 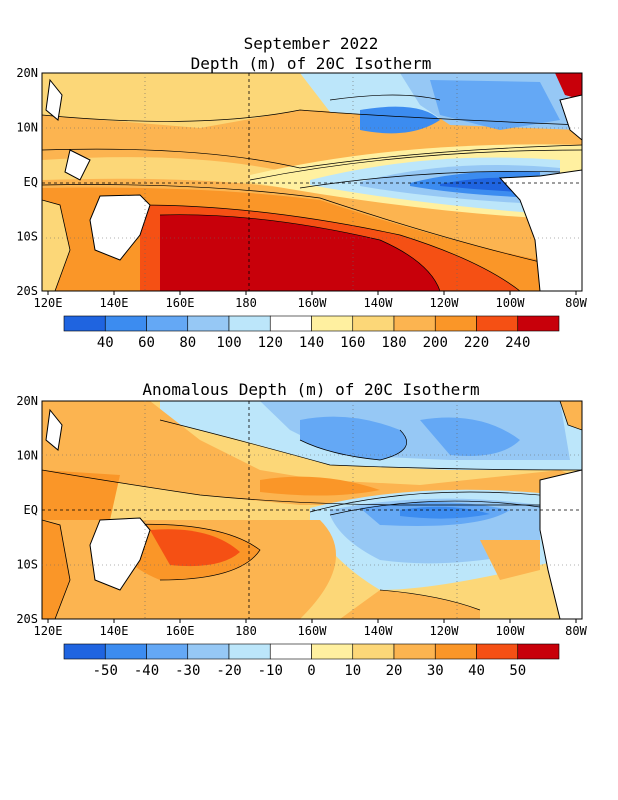 I want to click on colorbar-label: -20, so click(x=228, y=671).